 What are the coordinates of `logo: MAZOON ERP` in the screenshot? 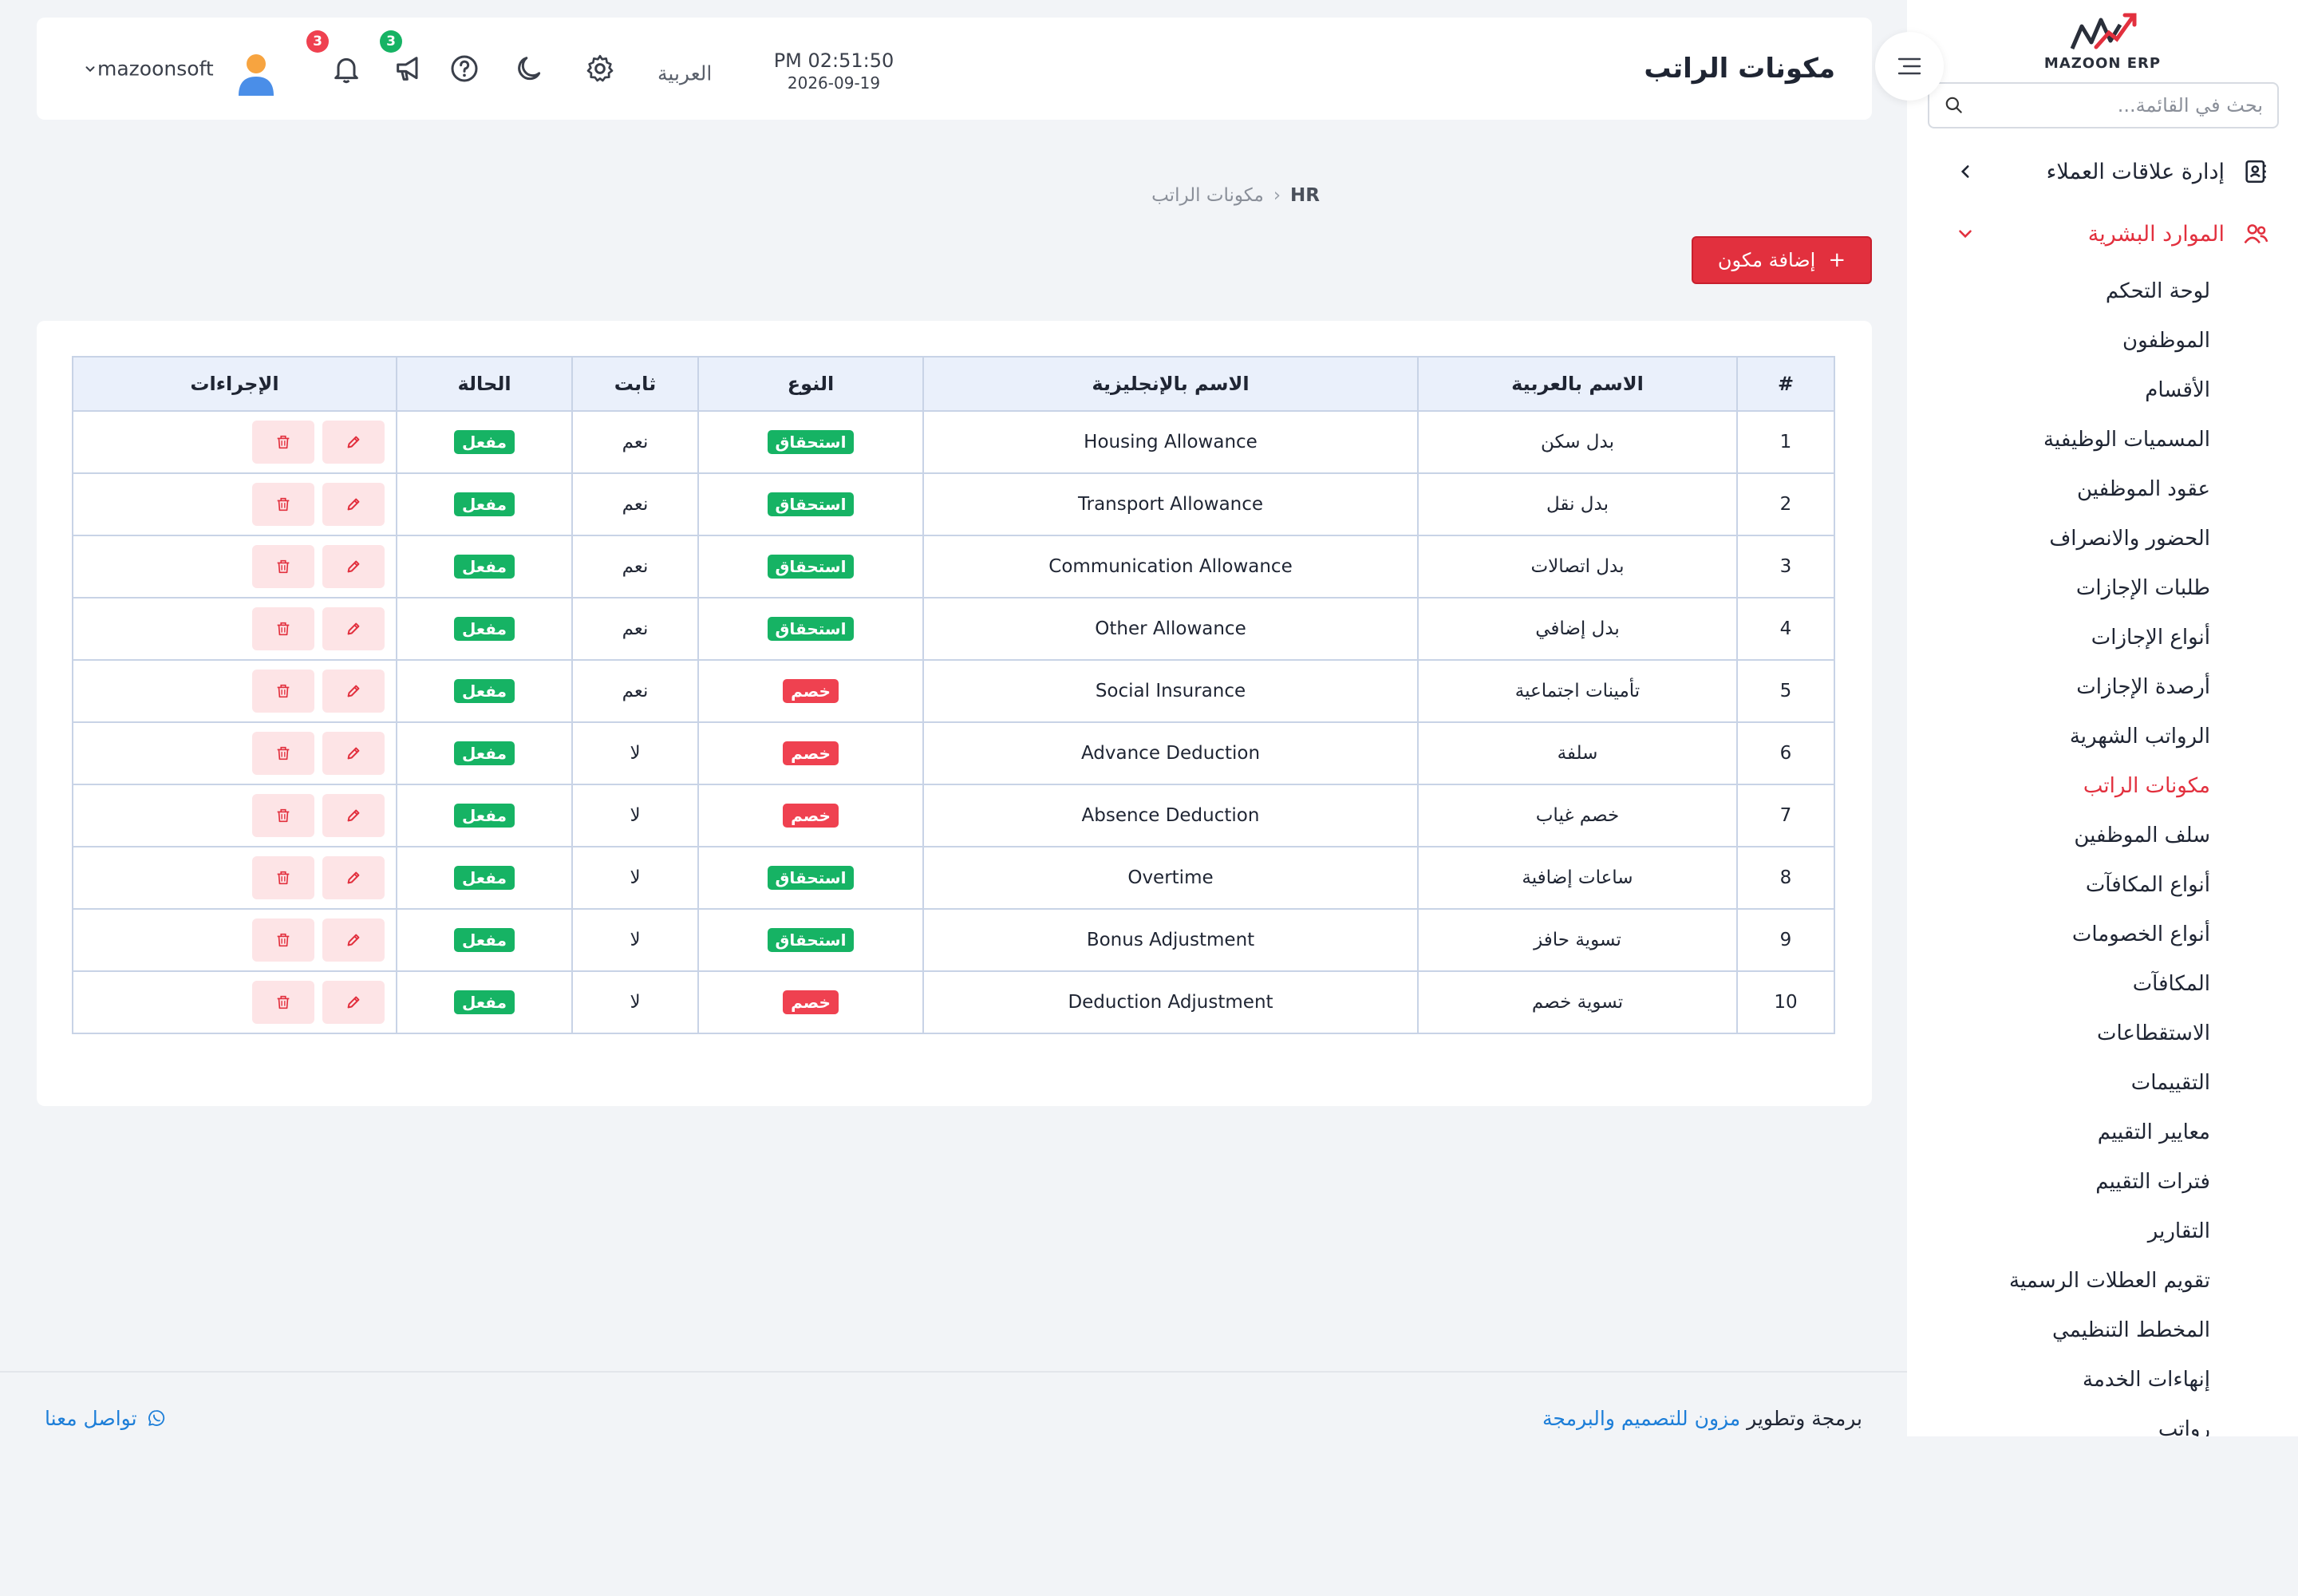 It's located at (2102, 36).